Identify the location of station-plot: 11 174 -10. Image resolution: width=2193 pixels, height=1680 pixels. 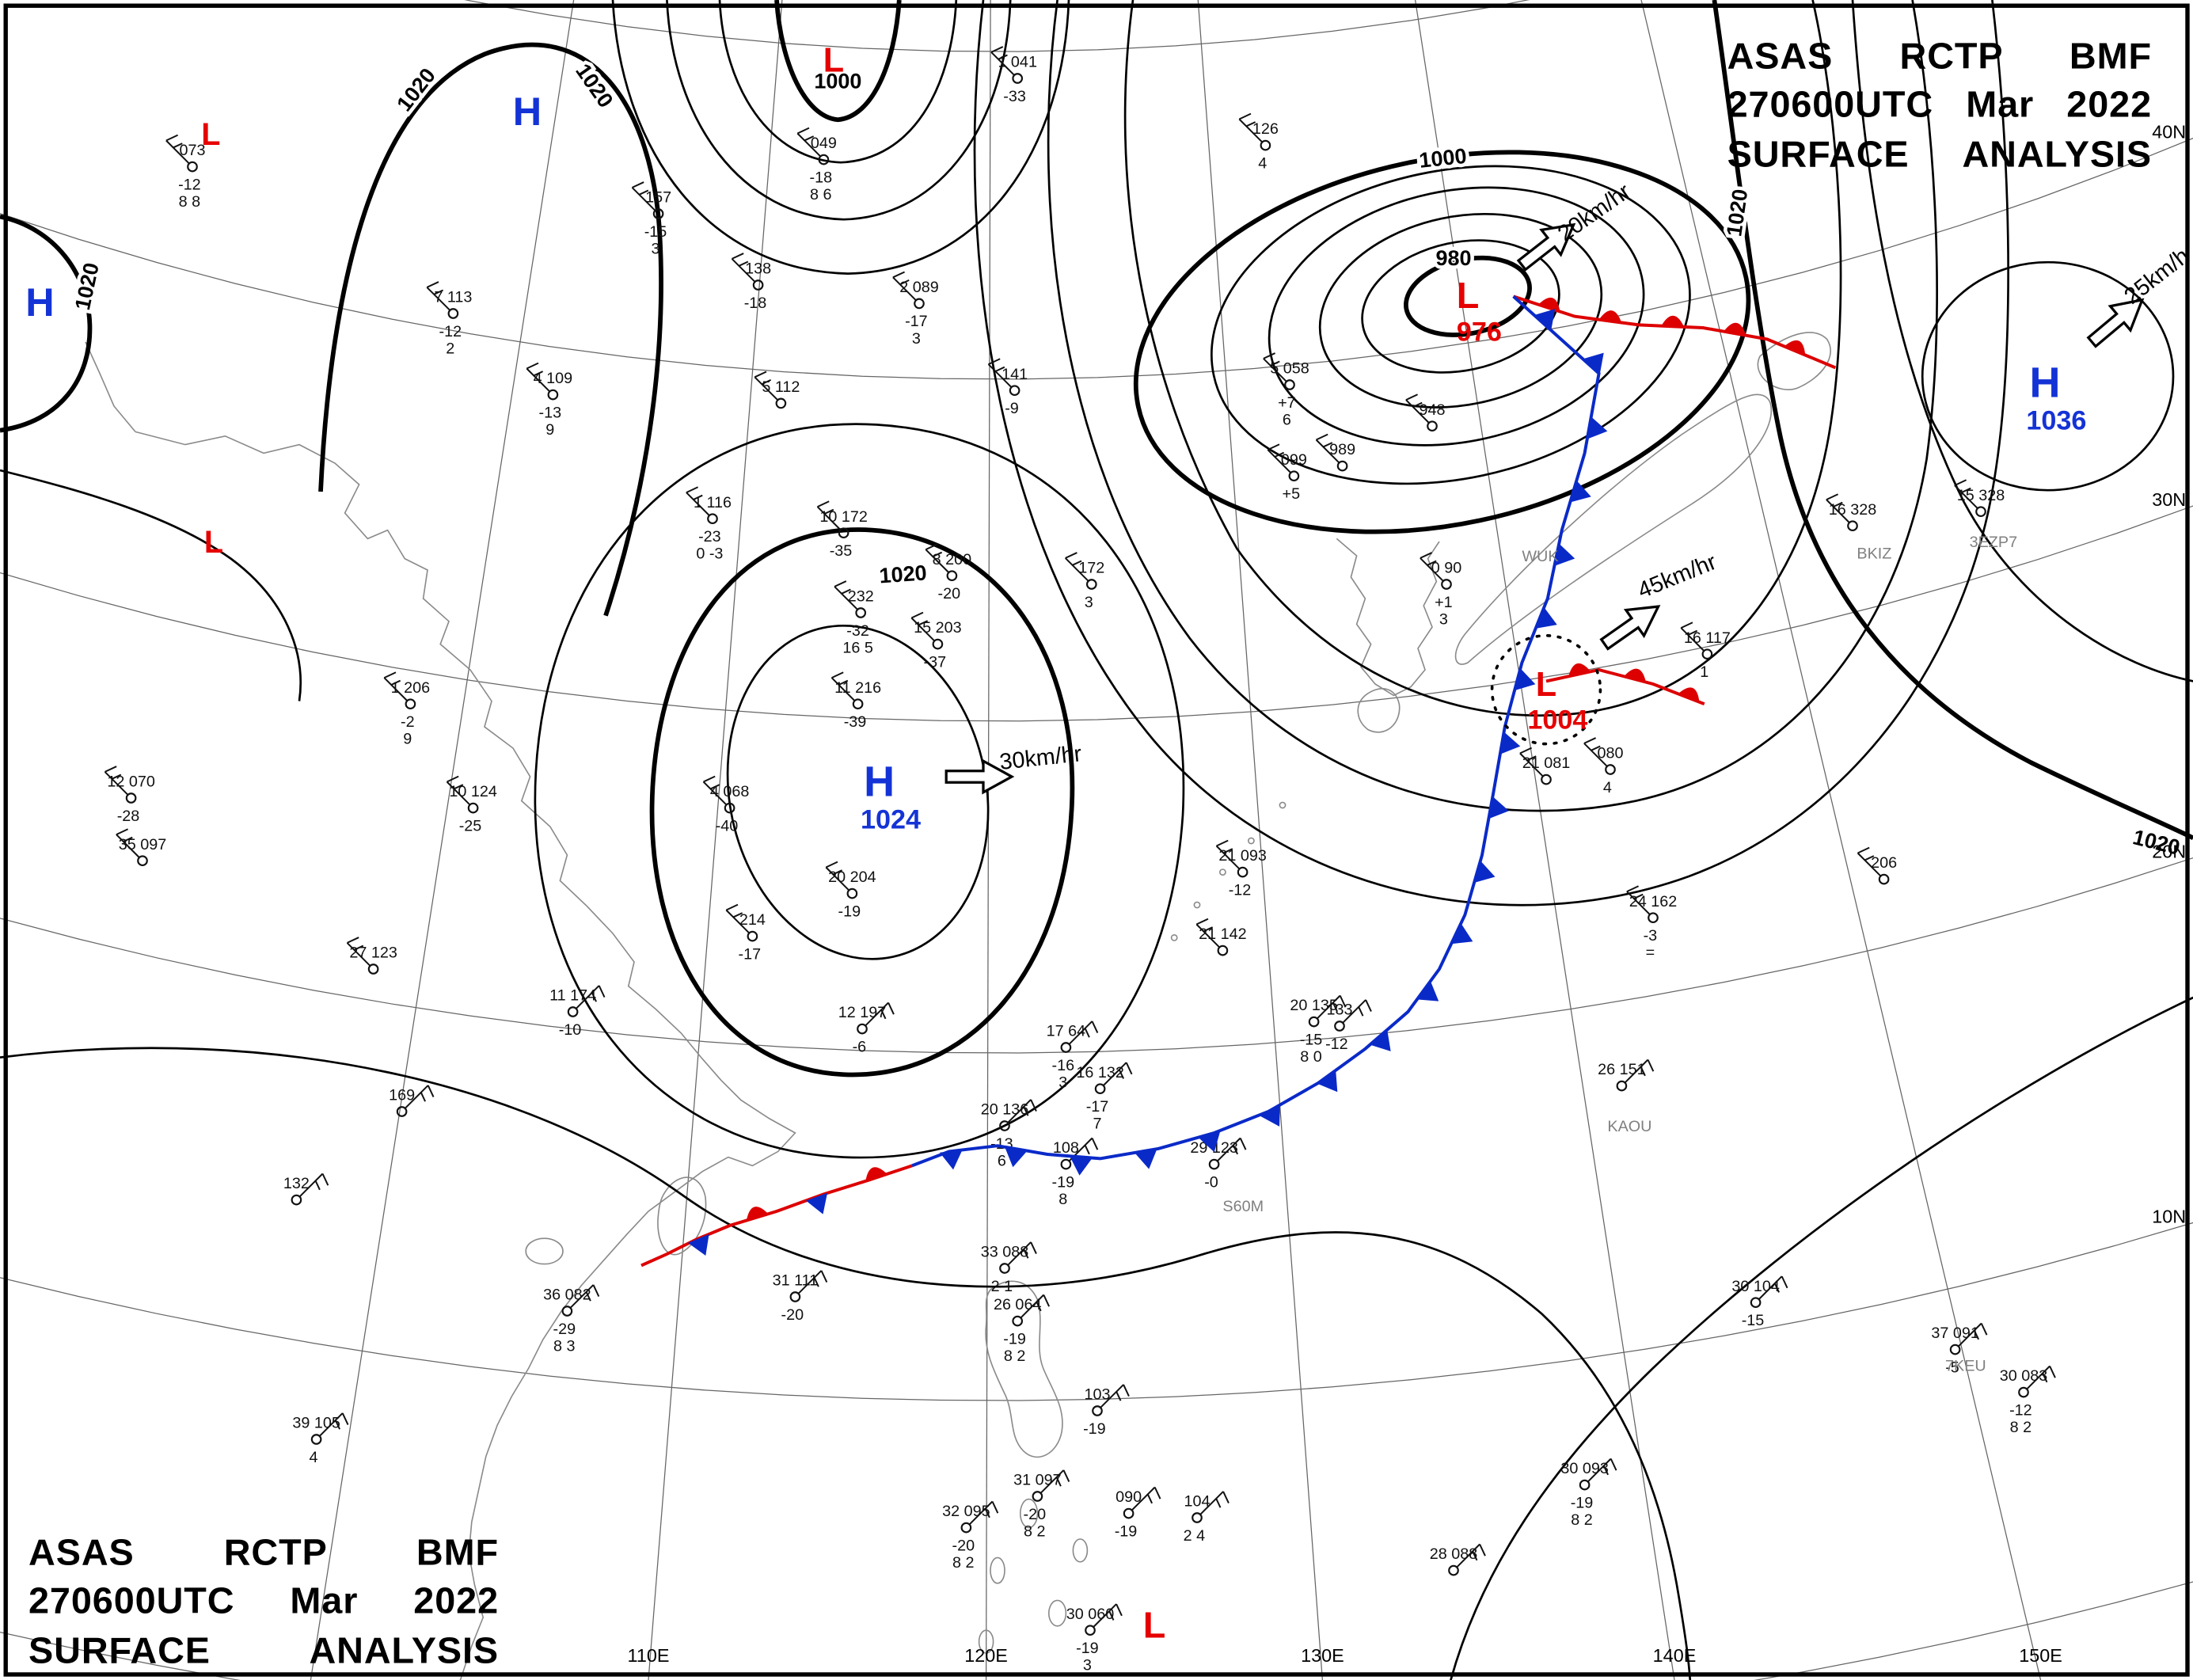
(577, 1012).